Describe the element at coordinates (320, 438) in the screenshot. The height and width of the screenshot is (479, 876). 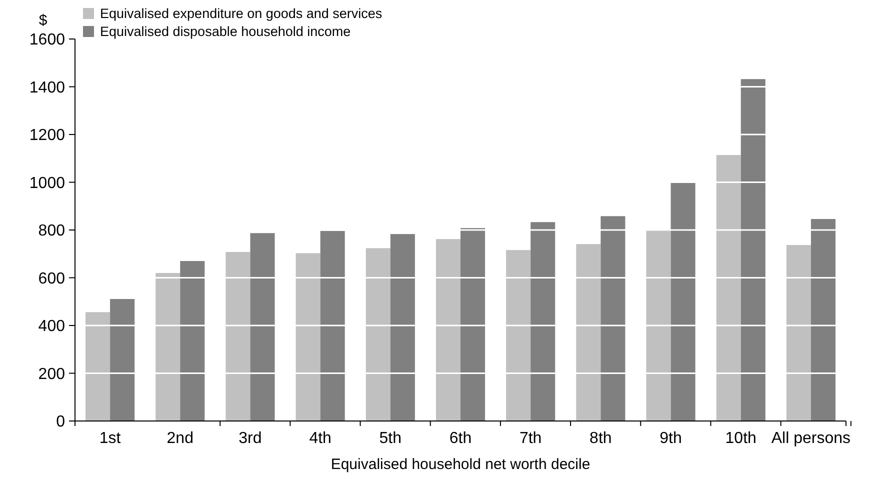
I see `x-tick-label: 4th` at that location.